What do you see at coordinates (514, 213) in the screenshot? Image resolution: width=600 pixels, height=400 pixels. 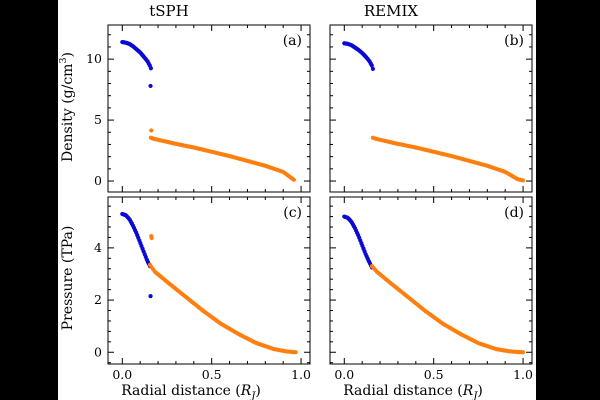 I see `panel-tag: (d)` at bounding box center [514, 213].